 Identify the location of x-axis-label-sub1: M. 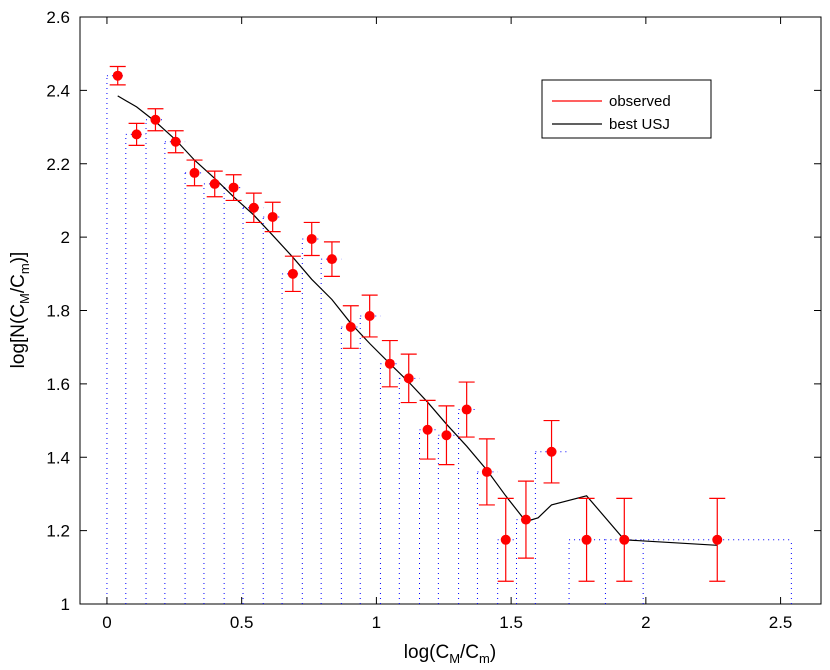
(454, 658).